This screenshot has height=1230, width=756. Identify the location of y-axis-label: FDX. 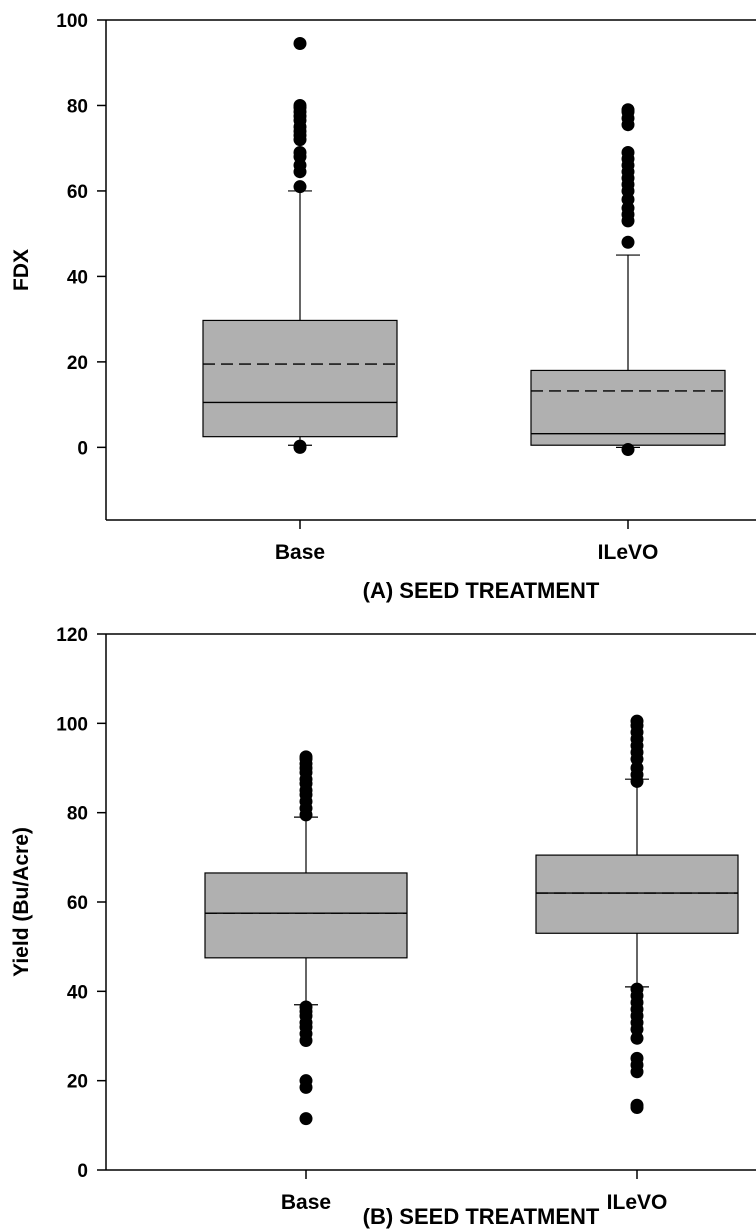
(21, 270).